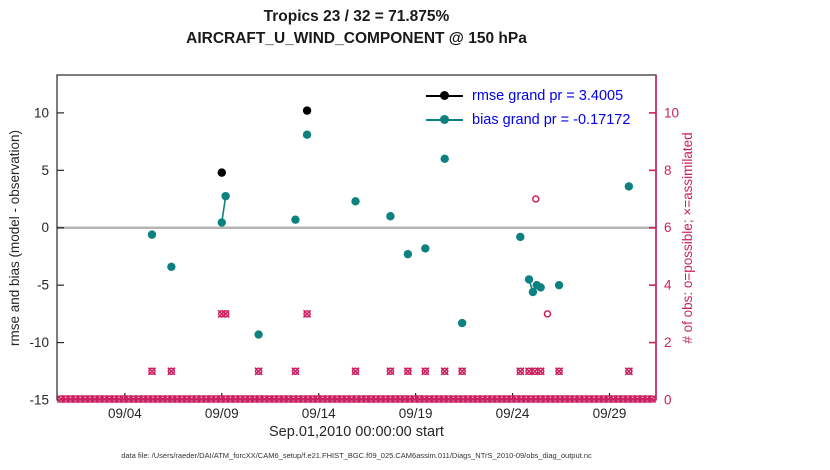 Image resolution: width=830 pixels, height=470 pixels. I want to click on rmse-point, so click(221, 172).